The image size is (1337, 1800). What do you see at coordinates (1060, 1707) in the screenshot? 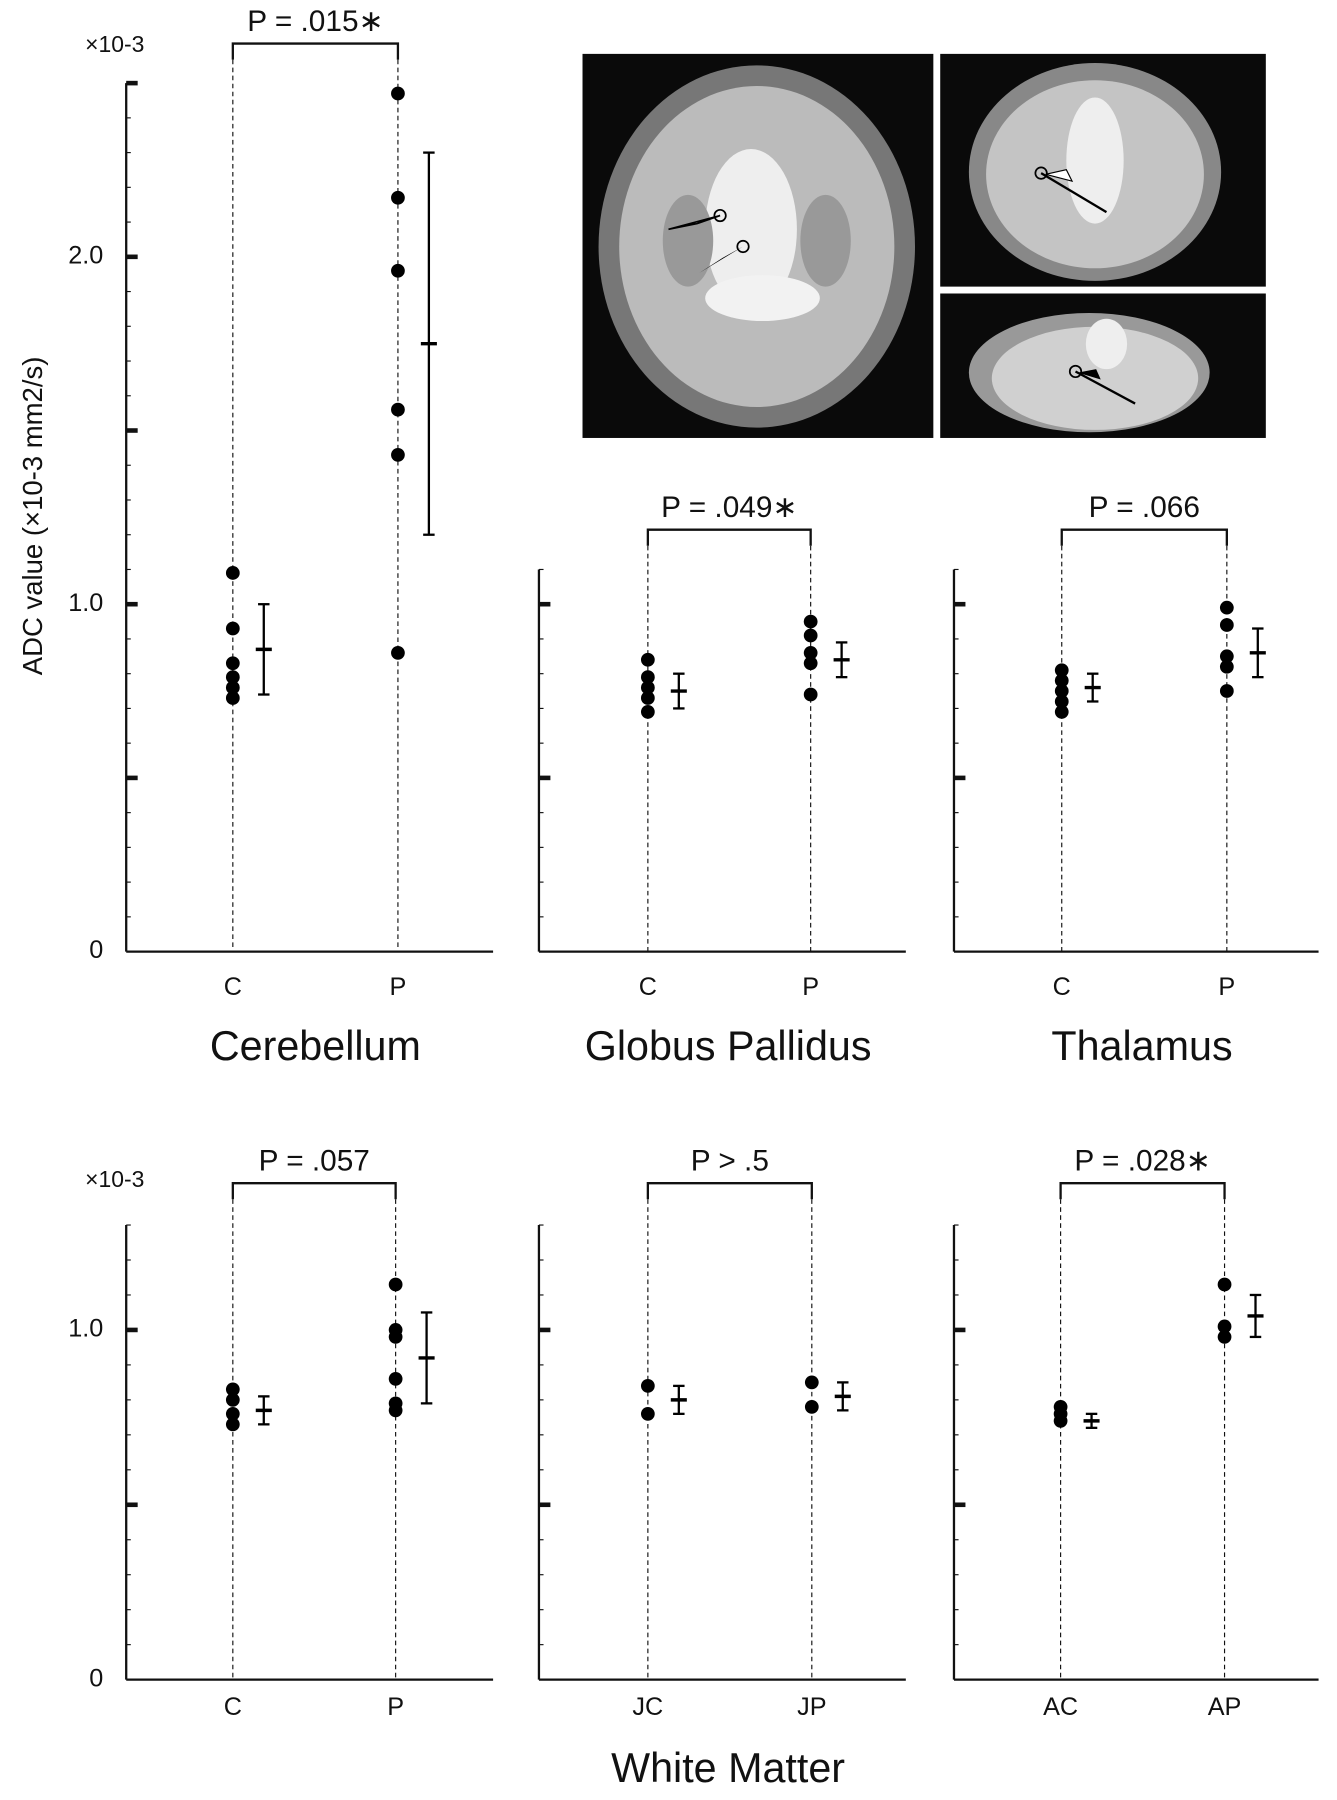
I see `x-tick-label: AC` at bounding box center [1060, 1707].